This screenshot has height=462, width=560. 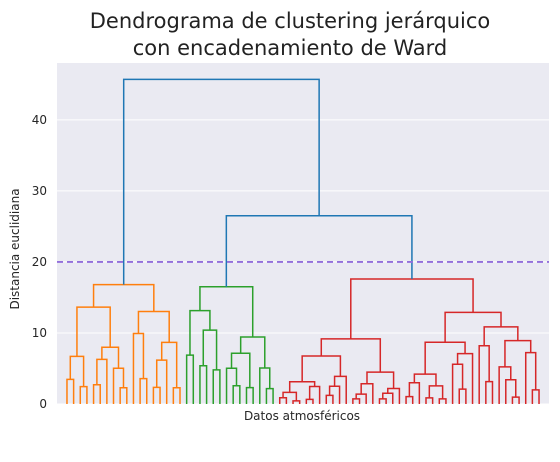 I want to click on y-tick-label: 10, so click(x=39, y=333).